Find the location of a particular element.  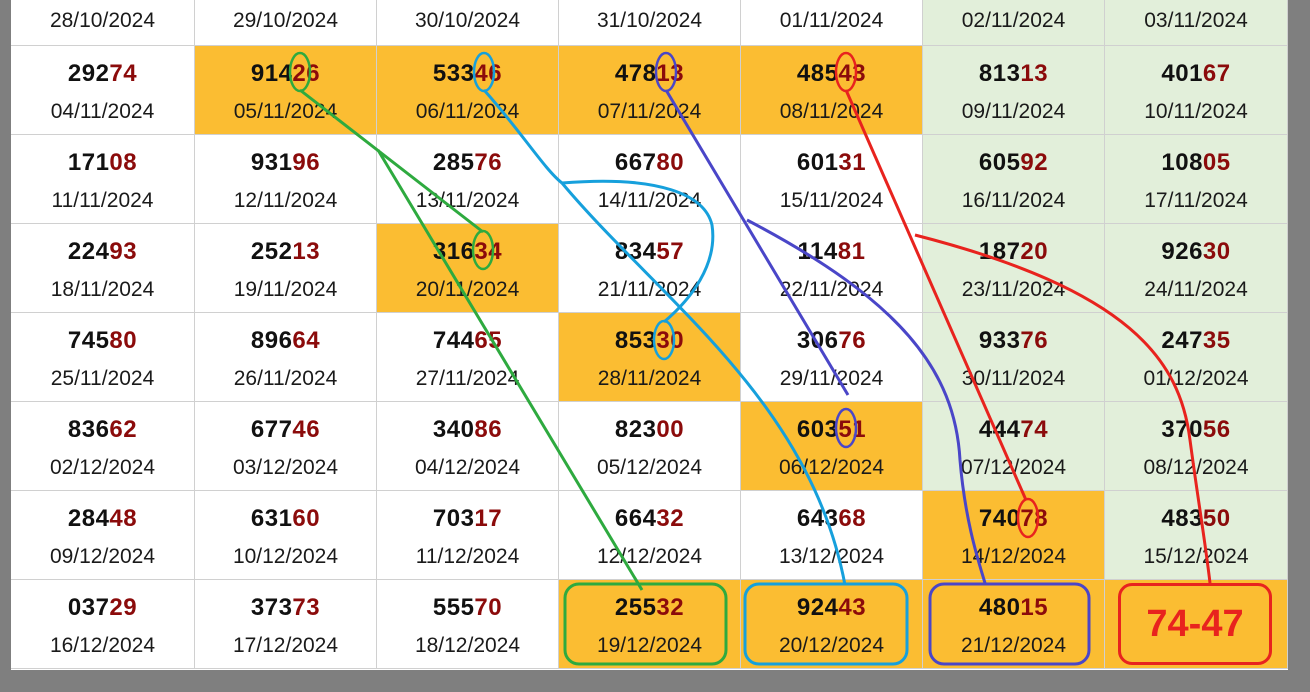

draw-number: 18720 is located at coordinates (1013, 252).